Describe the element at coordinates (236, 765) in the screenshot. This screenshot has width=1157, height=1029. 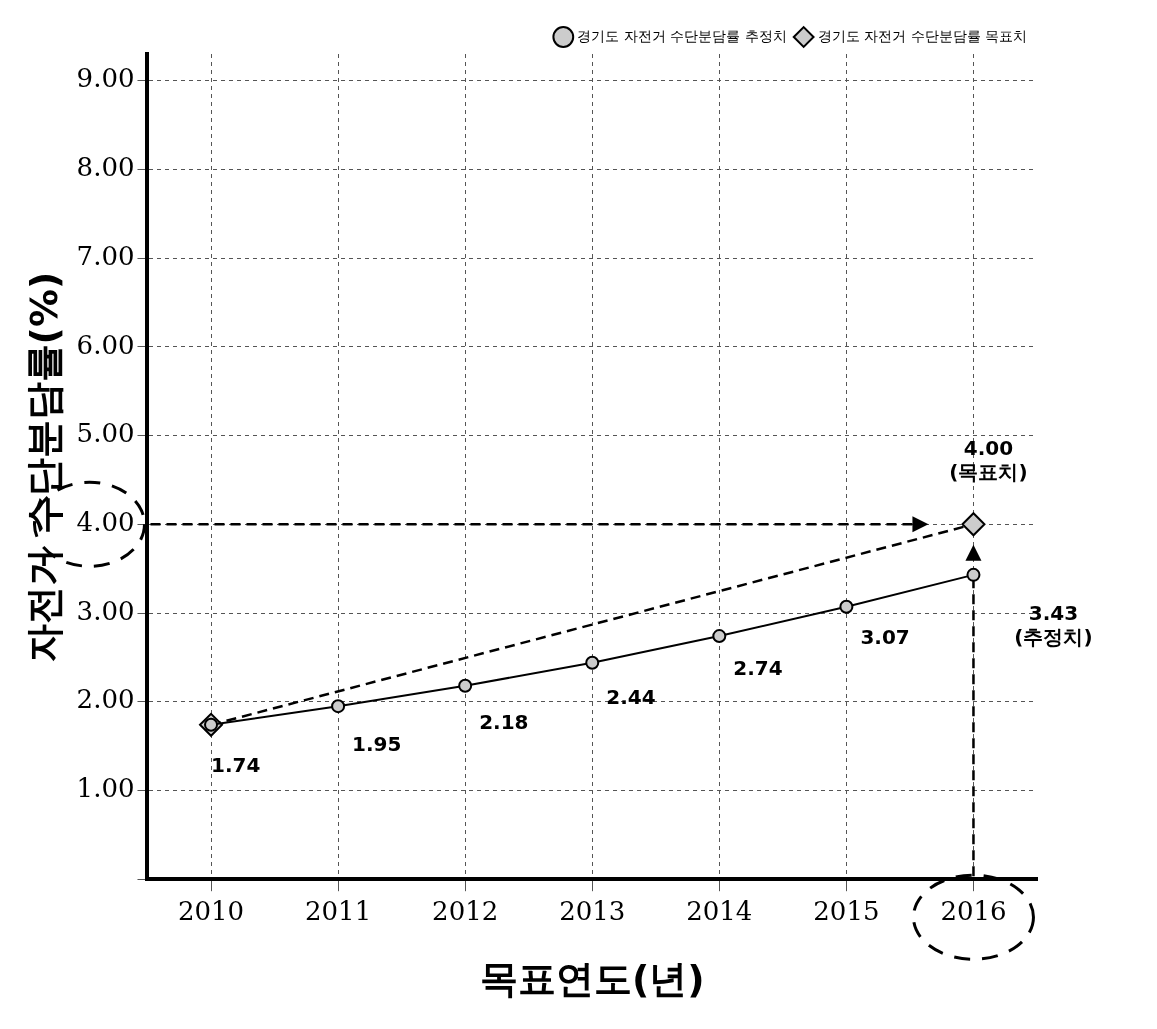
I see `data-label: 1.74` at that location.